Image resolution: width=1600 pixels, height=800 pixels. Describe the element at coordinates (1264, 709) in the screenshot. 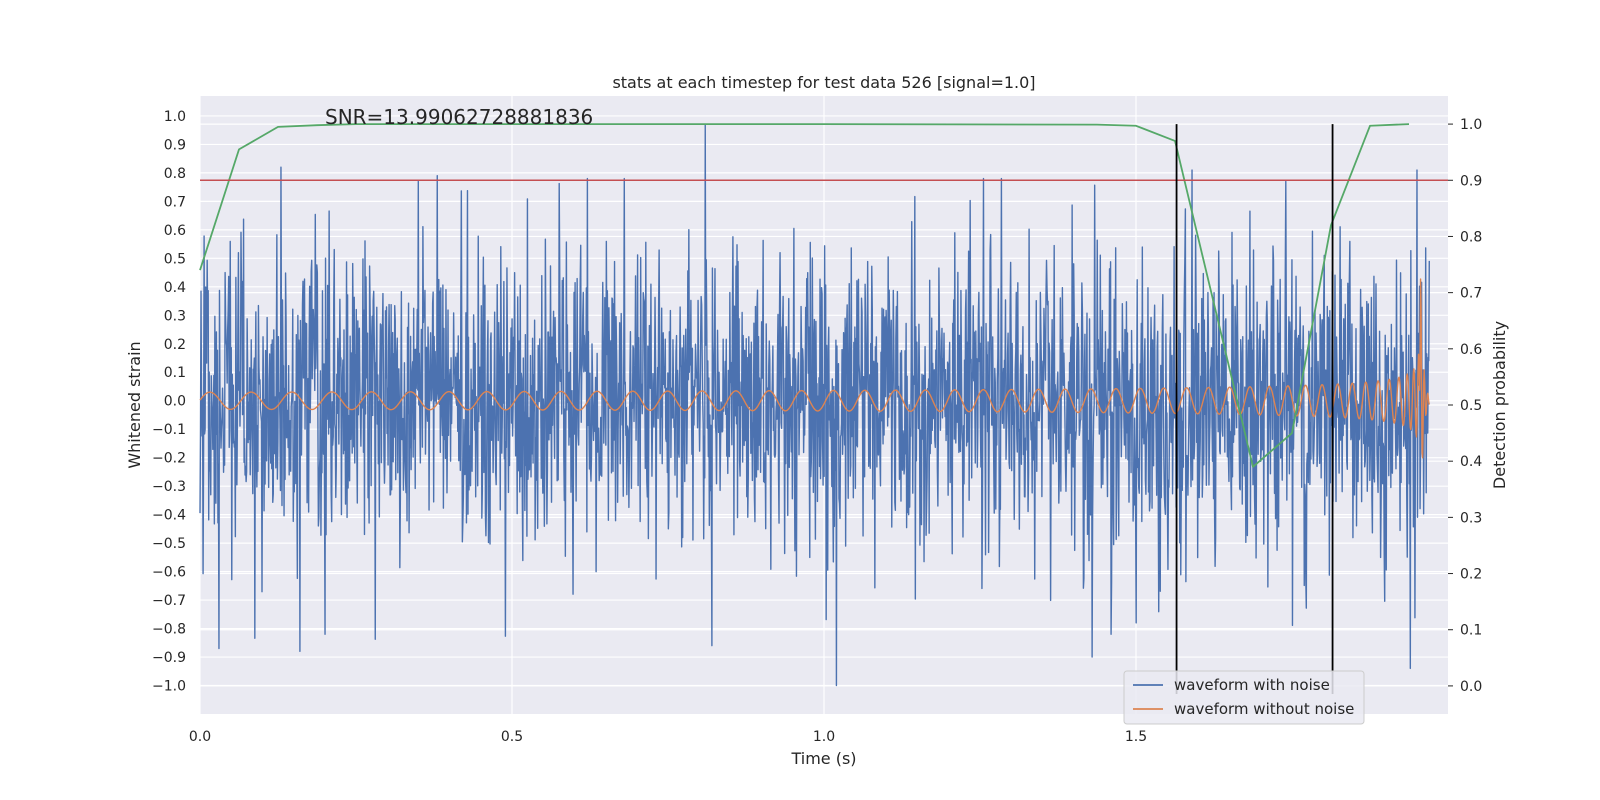

I see `legend-label-clean: waveform without noise` at that location.